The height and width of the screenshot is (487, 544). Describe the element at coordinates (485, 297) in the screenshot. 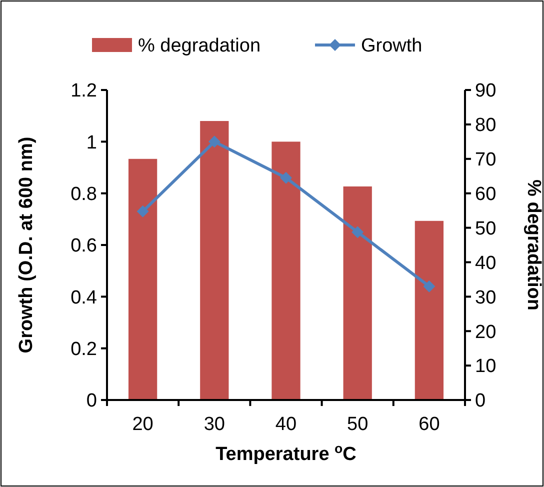

I see `y2-tick-label: 30` at that location.